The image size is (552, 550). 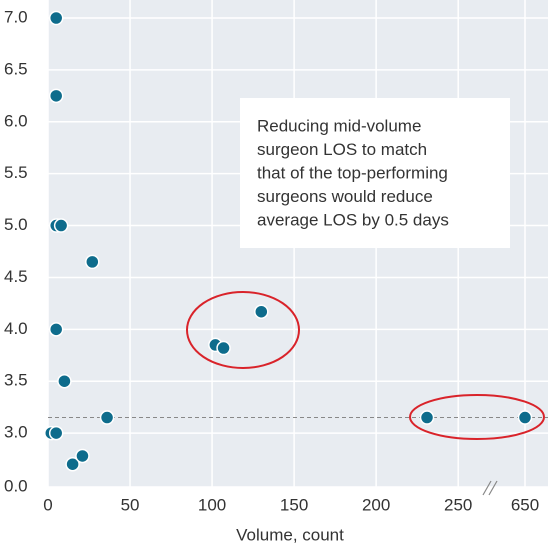 What do you see at coordinates (16, 224) in the screenshot?
I see `y-tick-label: 5.0` at bounding box center [16, 224].